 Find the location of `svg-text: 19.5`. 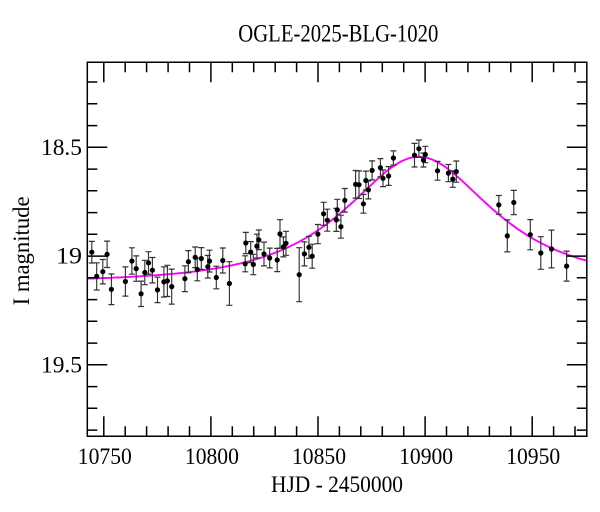

svg-text: 19.5 is located at coordinates (61, 364).